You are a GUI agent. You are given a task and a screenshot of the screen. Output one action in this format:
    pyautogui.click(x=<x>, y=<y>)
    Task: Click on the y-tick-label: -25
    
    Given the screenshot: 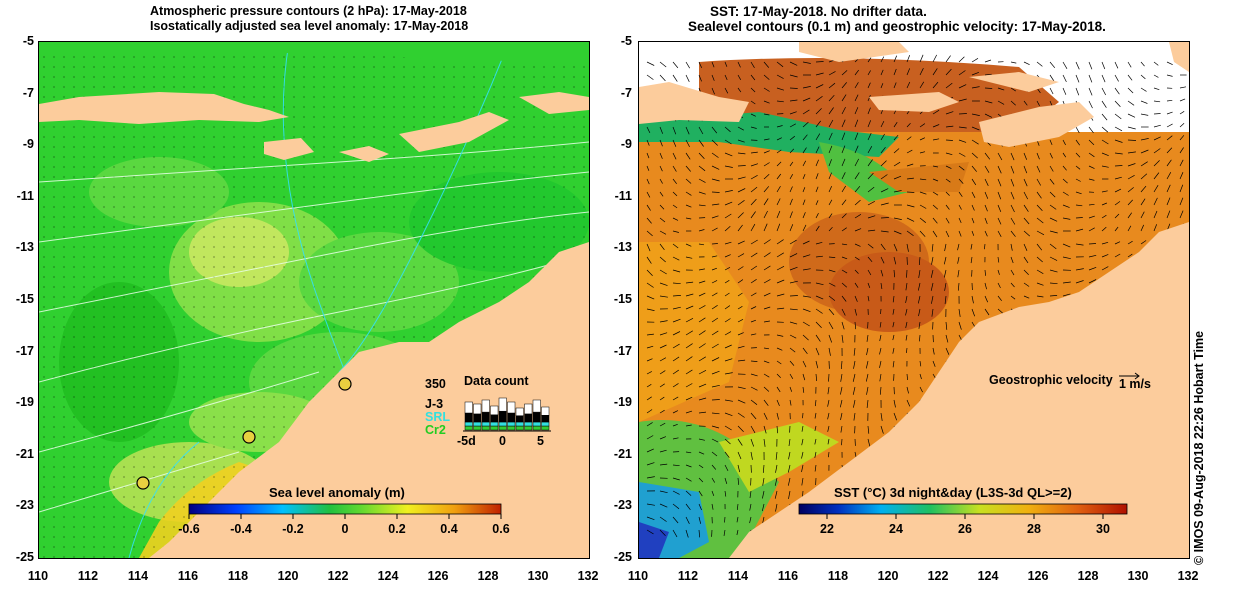 What is the action you would take?
    pyautogui.click(x=622, y=557)
    